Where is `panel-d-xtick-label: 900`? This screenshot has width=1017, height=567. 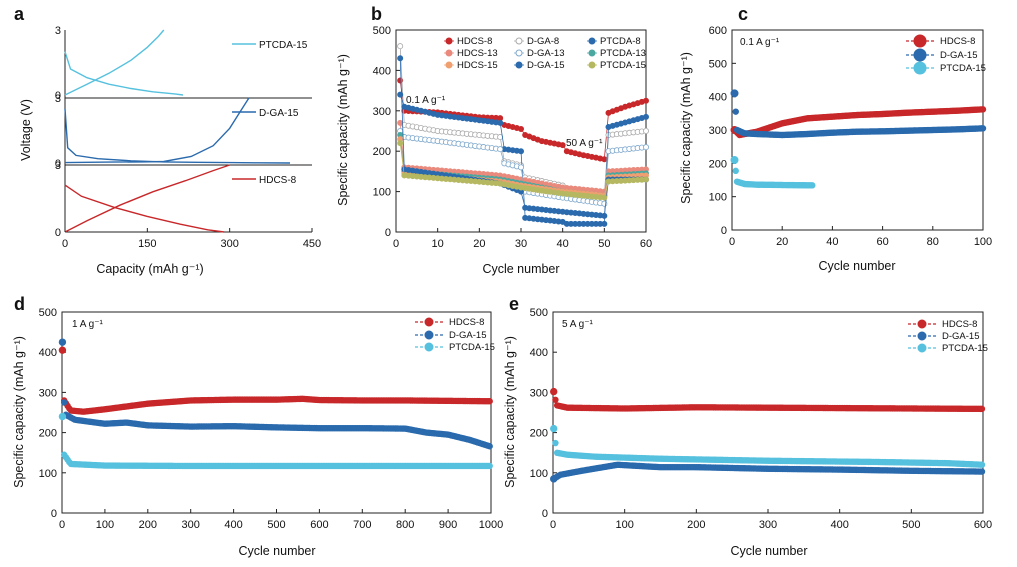
panel-d-xtick-label: 900 is located at coordinates (448, 525).